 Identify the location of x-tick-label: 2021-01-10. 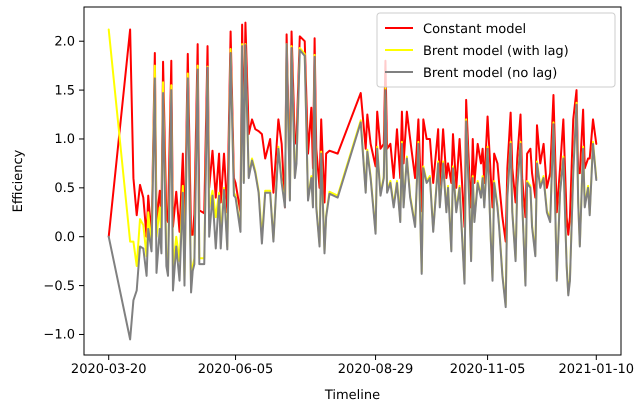
(596, 370).